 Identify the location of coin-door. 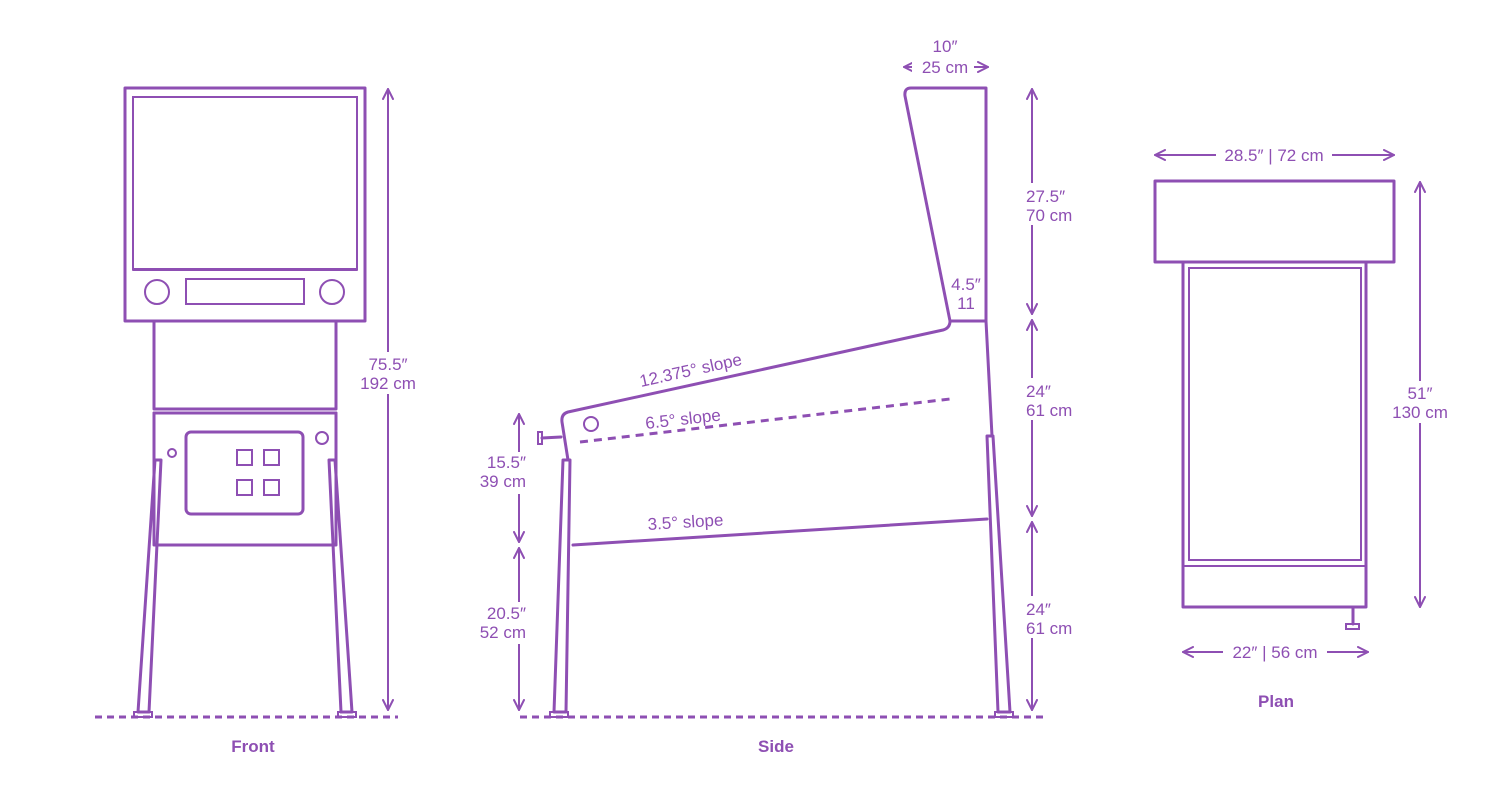
(244, 473).